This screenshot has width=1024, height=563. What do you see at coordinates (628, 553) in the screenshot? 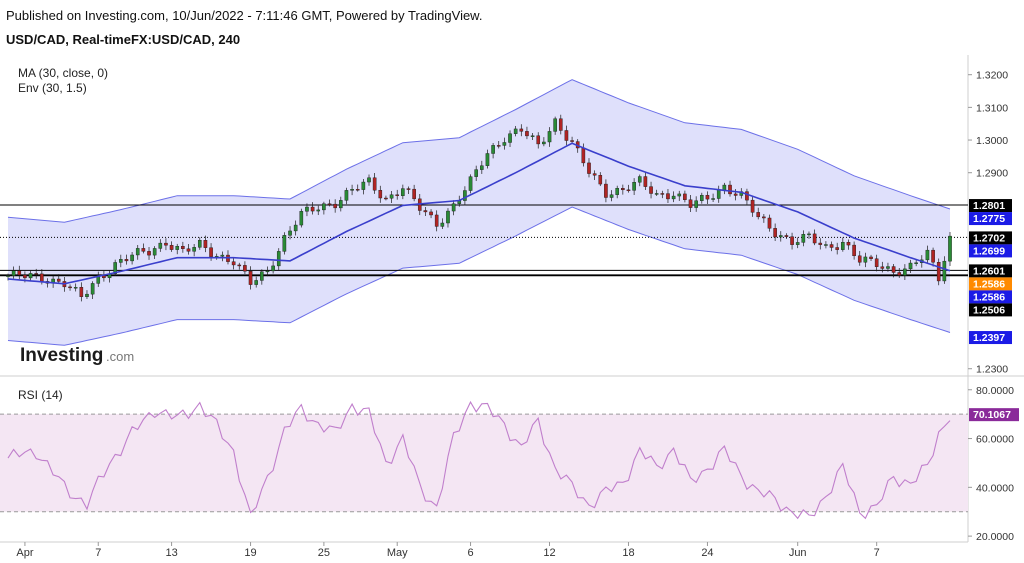
I see `time-tick-label: 18` at bounding box center [628, 553].